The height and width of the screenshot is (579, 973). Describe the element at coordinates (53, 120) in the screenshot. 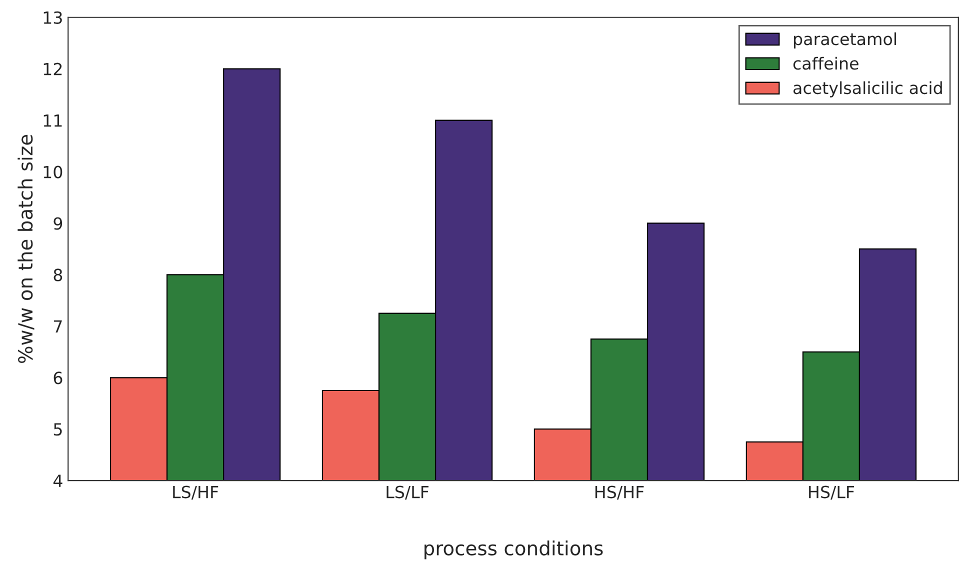

I see `y-tick-label: 11` at that location.